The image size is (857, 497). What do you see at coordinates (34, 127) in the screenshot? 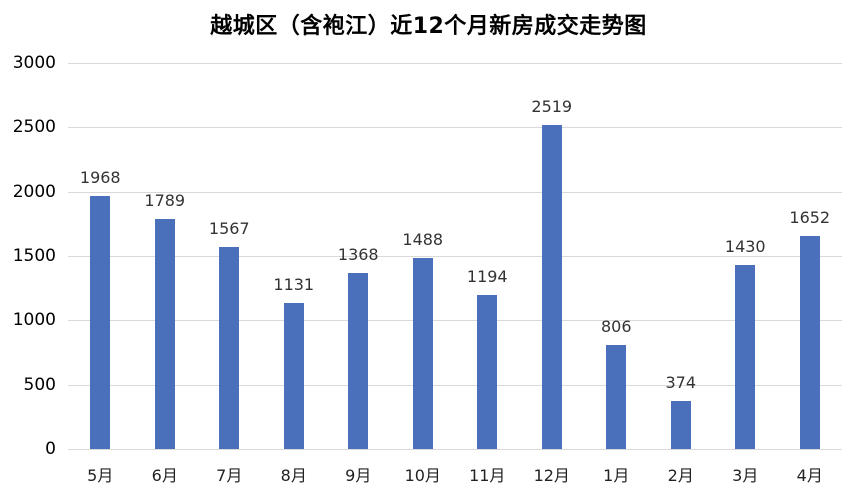
I see `y-tick-label: 2500` at bounding box center [34, 127].